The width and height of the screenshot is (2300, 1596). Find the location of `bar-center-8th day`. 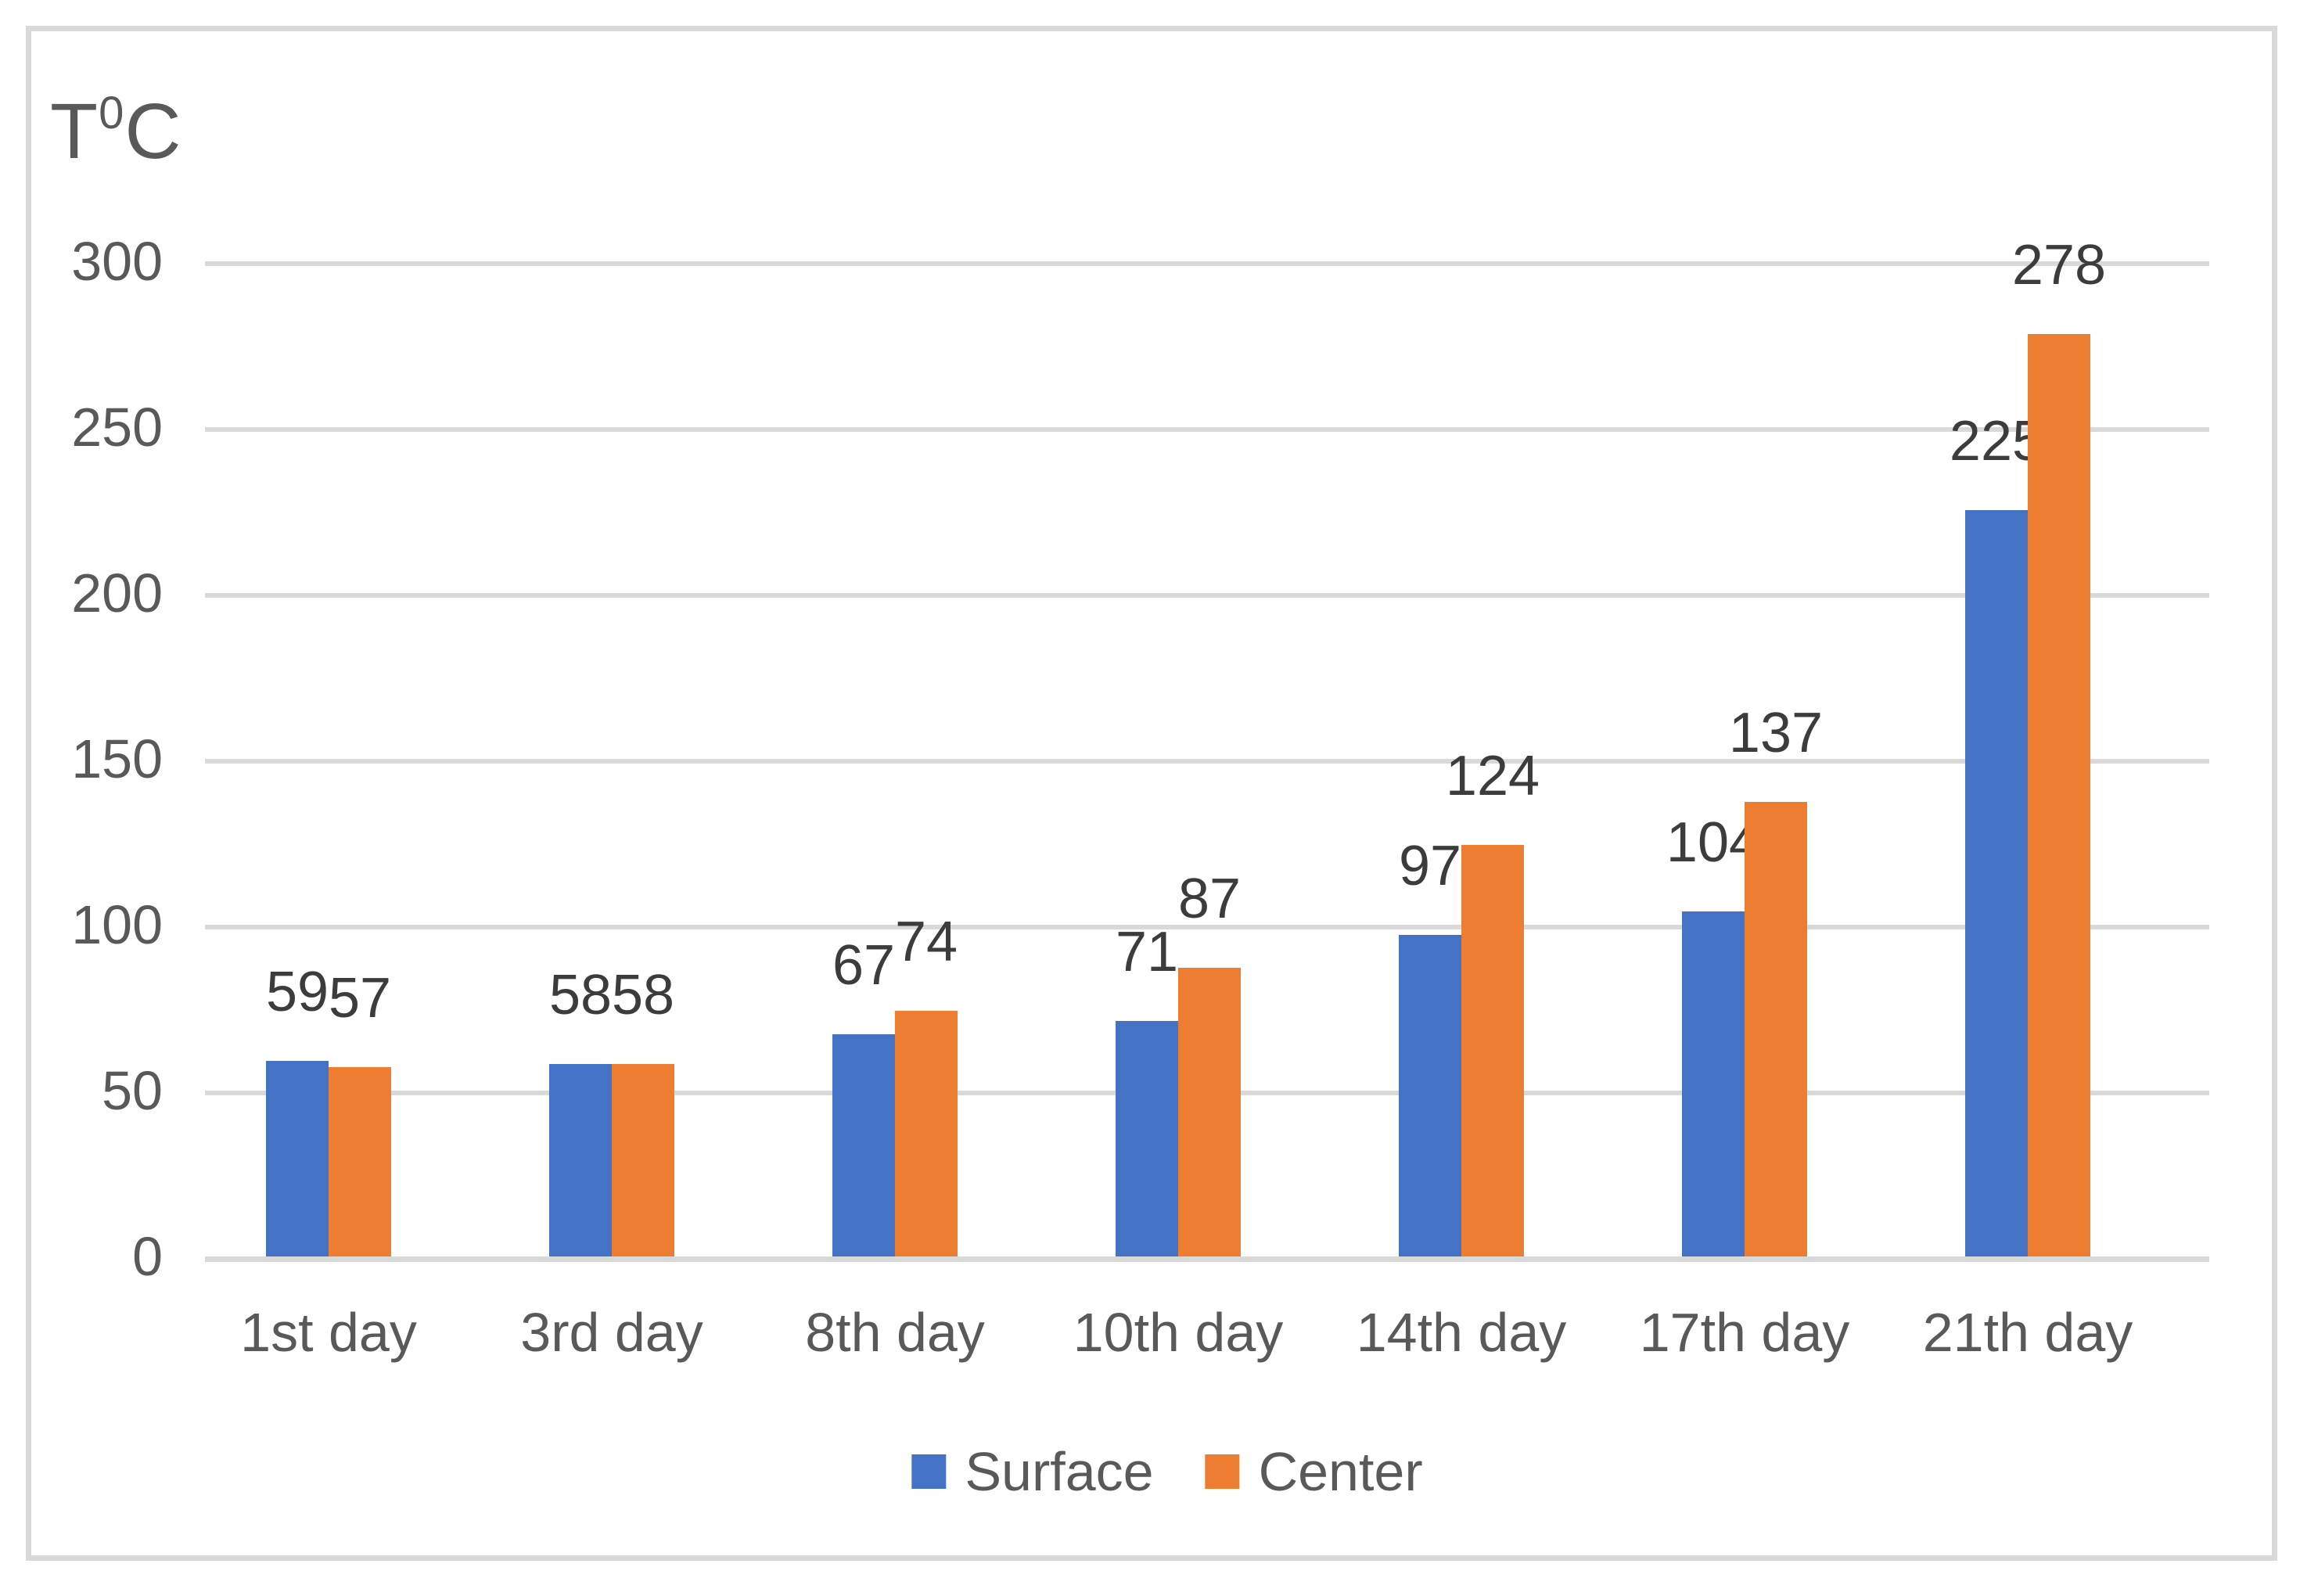

bar-center-8th day is located at coordinates (926, 1133).